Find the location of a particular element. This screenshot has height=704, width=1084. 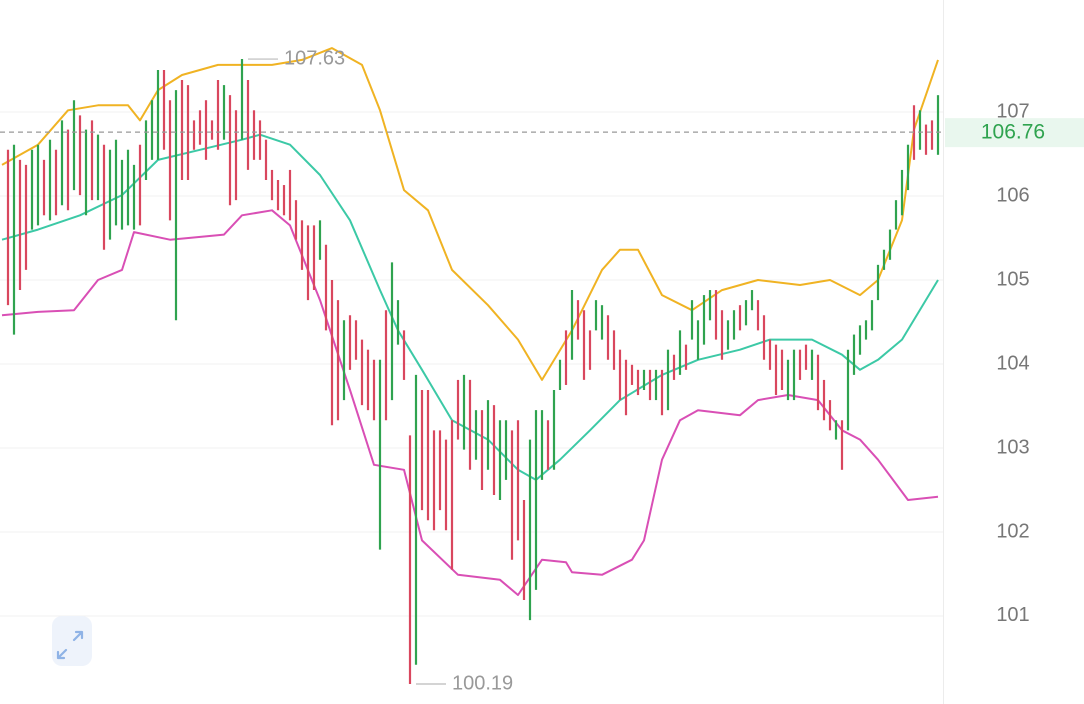

y-tick-label: 103 is located at coordinates (1012, 447).